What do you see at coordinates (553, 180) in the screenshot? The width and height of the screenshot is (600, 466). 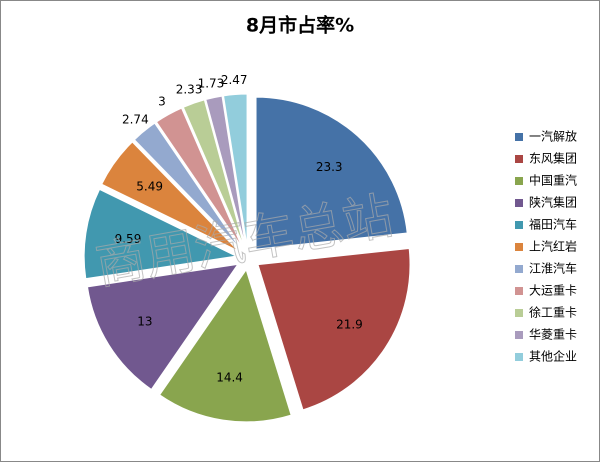 I see `legend-label: 中国重汽` at bounding box center [553, 180].